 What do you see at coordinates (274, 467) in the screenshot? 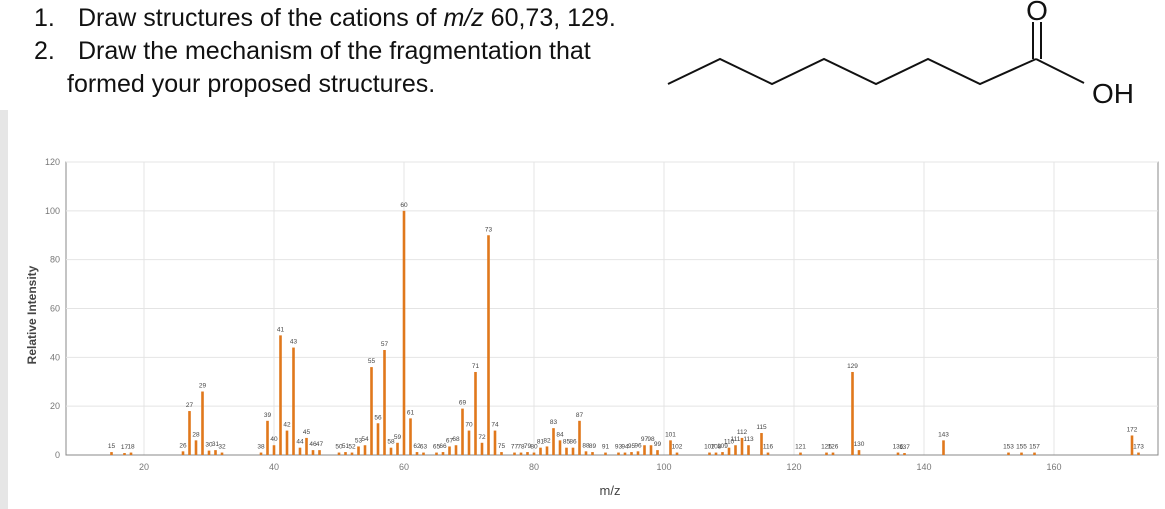
I see `x-tick-label: 40` at bounding box center [274, 467].